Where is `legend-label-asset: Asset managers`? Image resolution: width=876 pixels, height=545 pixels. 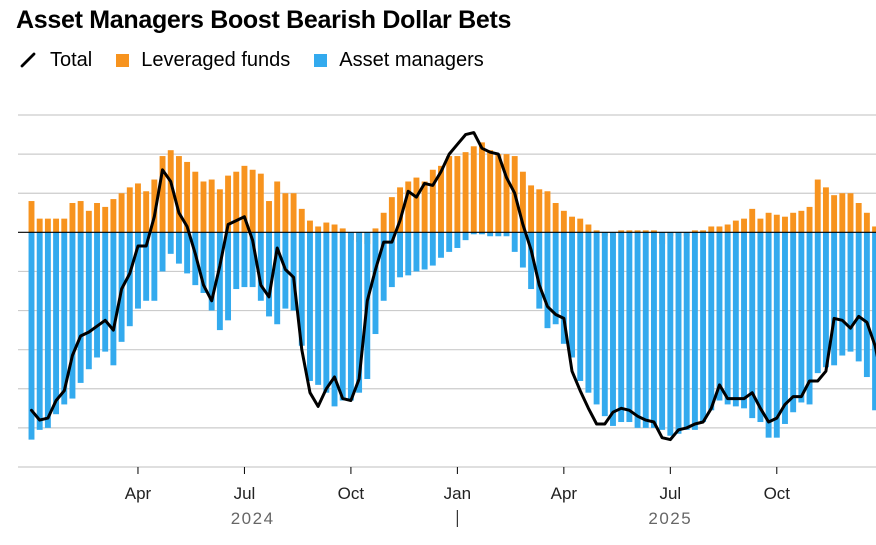
legend-label-asset: Asset managers is located at coordinates (411, 59).